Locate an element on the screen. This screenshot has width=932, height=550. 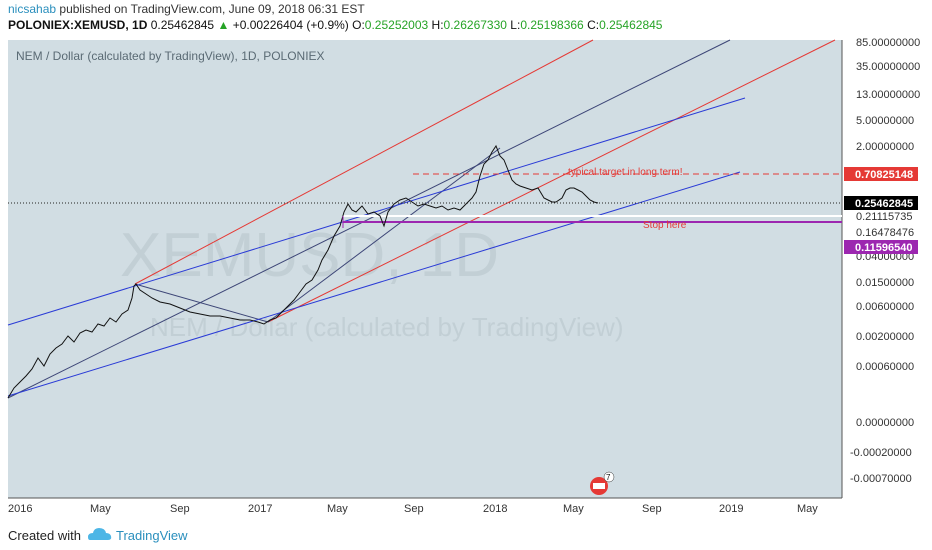
tradingview-cloud-icon is located at coordinates (99, 534).